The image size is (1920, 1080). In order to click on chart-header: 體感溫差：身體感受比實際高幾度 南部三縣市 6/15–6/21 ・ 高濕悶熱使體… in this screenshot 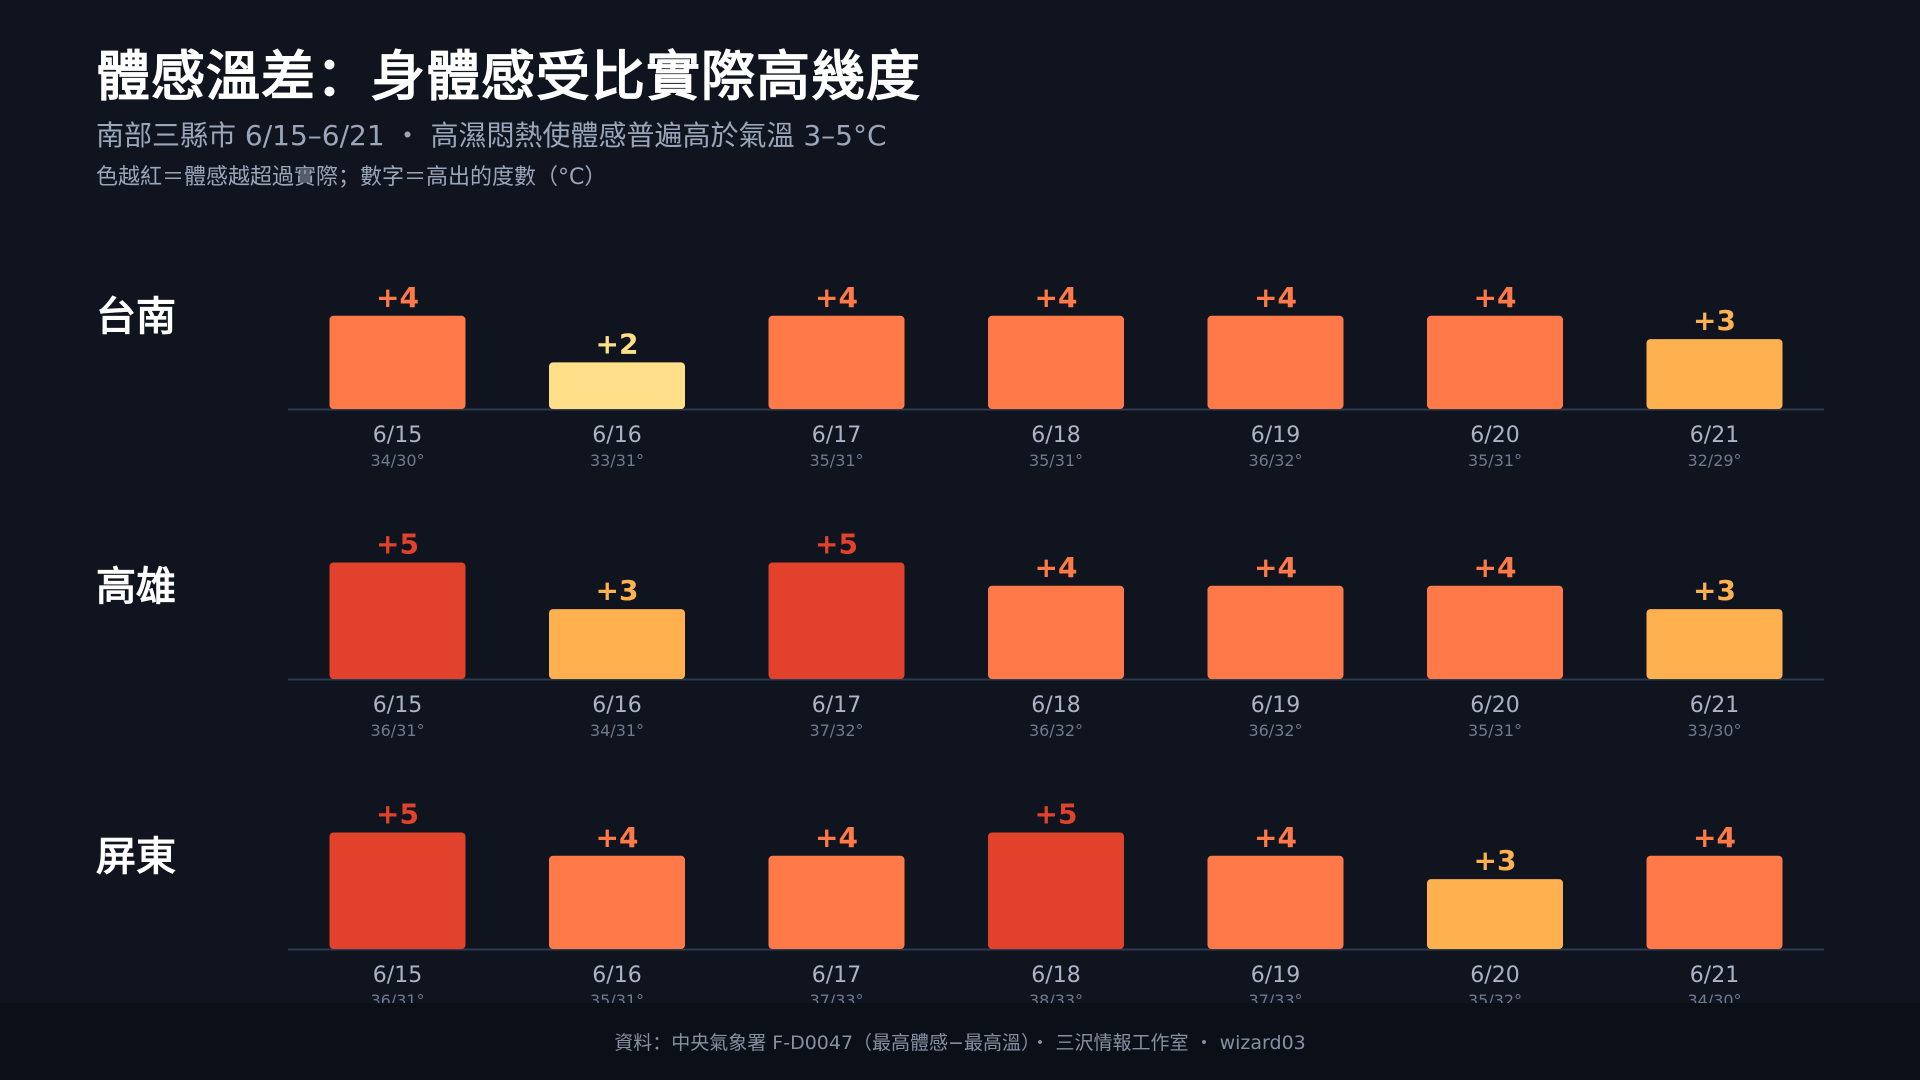, I will do `click(508, 117)`.